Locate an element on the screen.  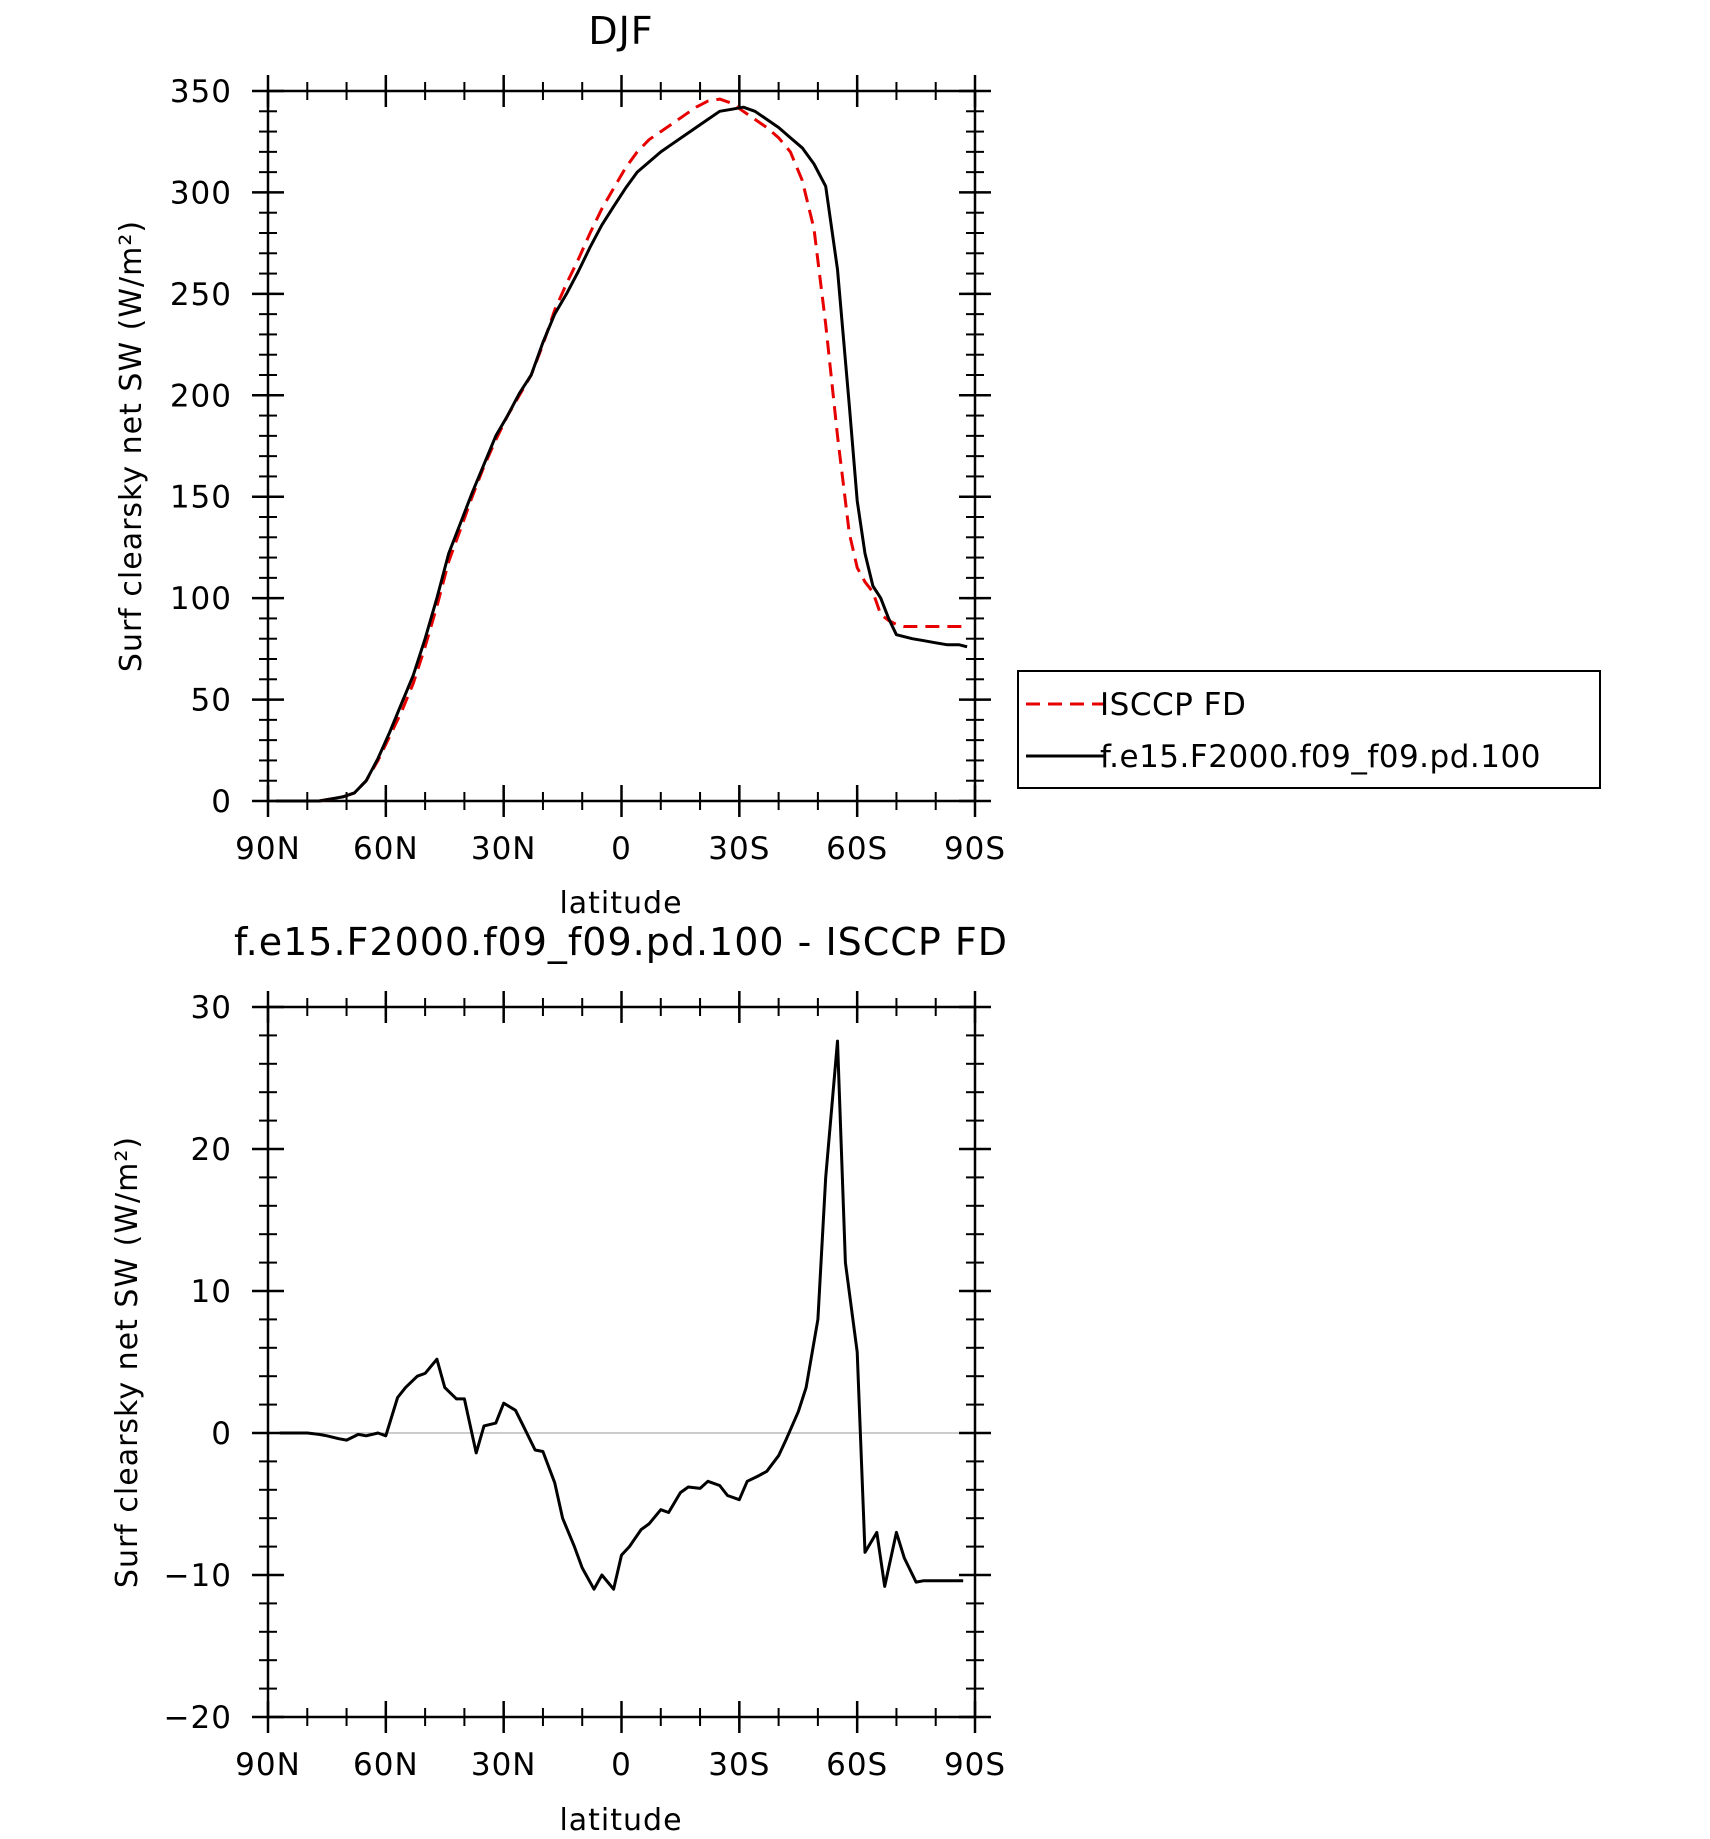
legend-box is located at coordinates (1309, 729).